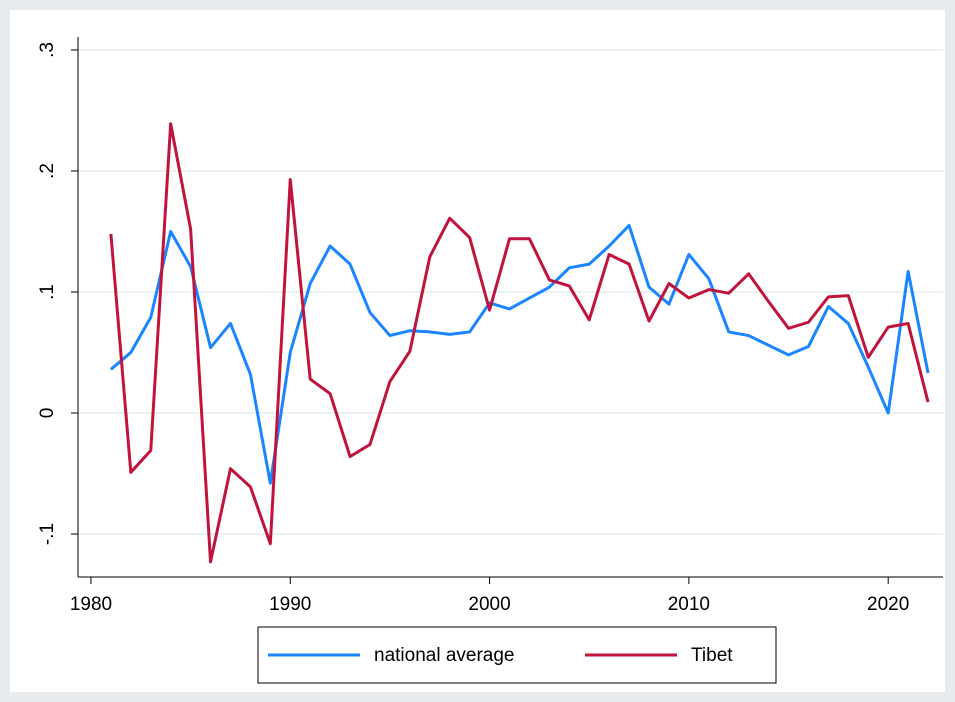  I want to click on y-tick-label: 0, so click(47, 413).